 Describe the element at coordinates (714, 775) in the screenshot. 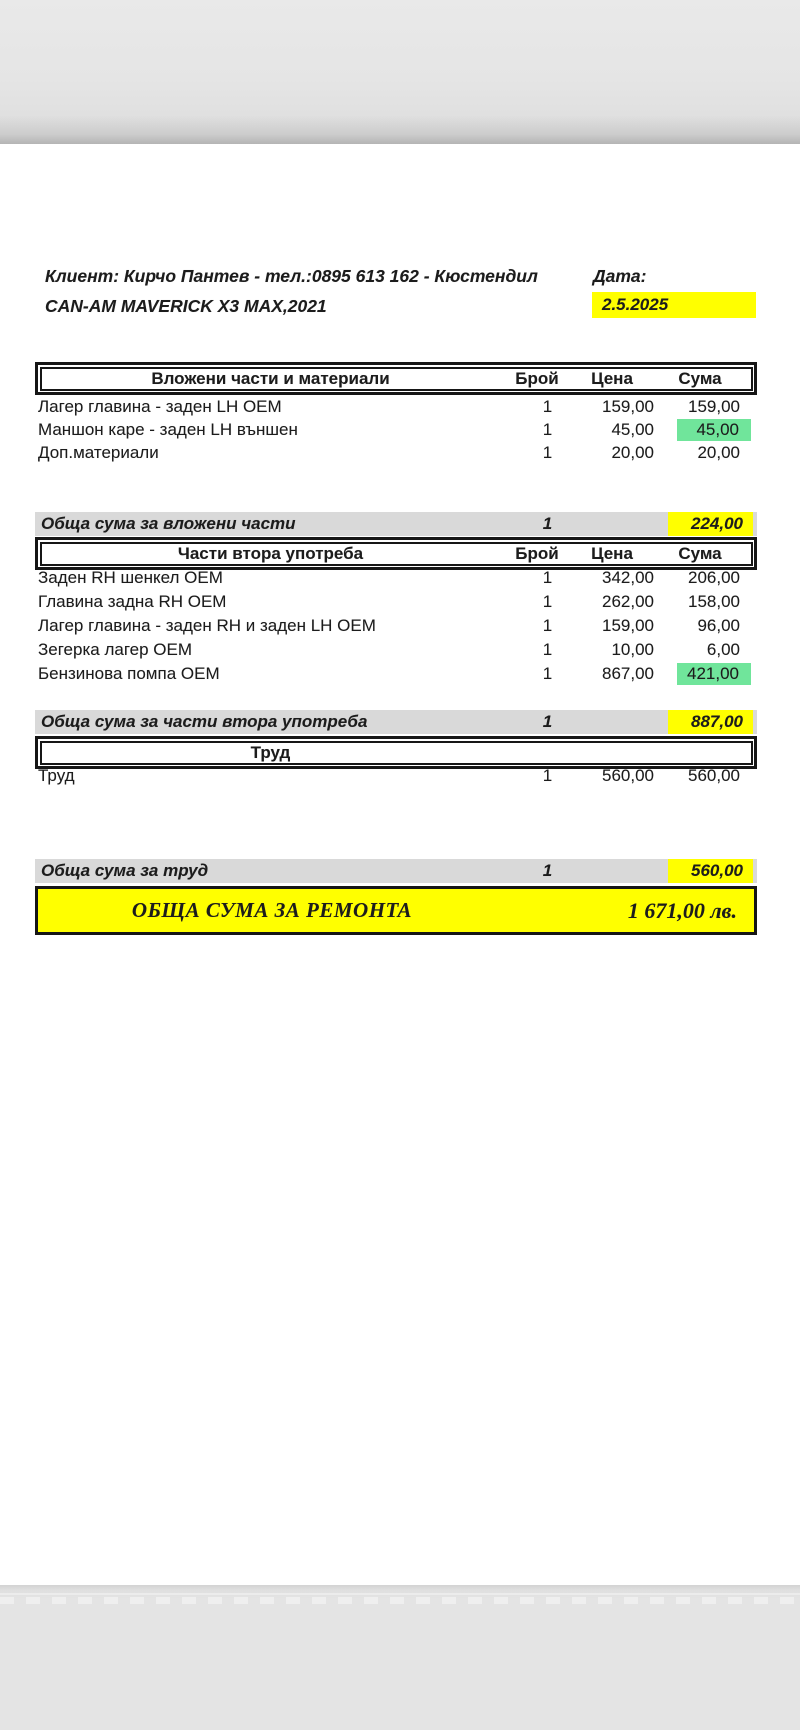

I see `item-sum: 560,00` at that location.